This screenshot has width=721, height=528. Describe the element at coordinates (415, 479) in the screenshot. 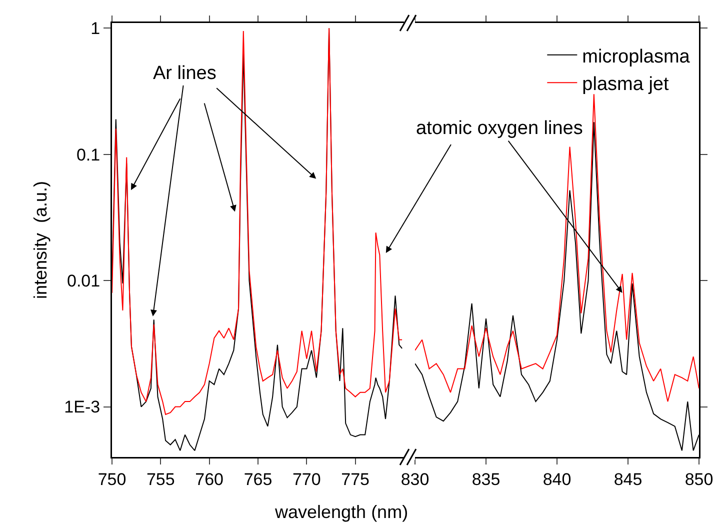

I see `x-tick-label: 830` at that location.